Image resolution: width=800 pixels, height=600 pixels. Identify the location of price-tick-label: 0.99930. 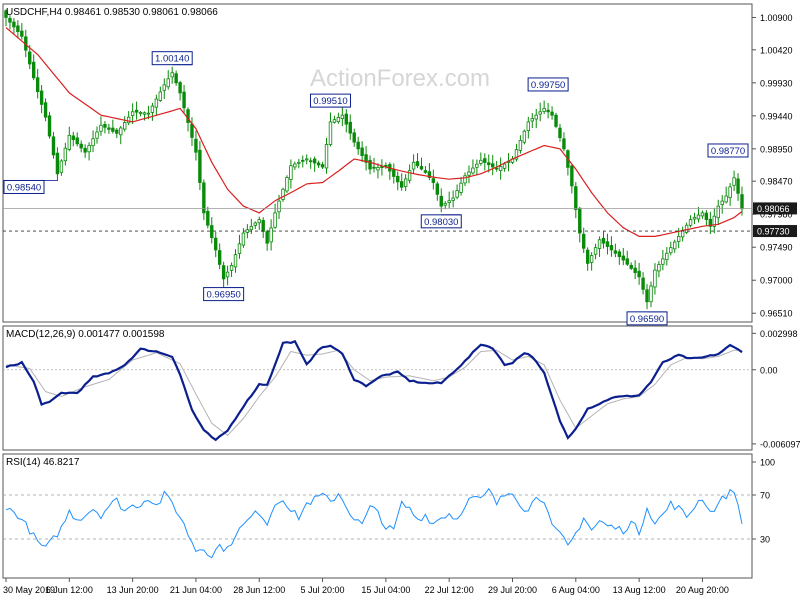
(776, 83).